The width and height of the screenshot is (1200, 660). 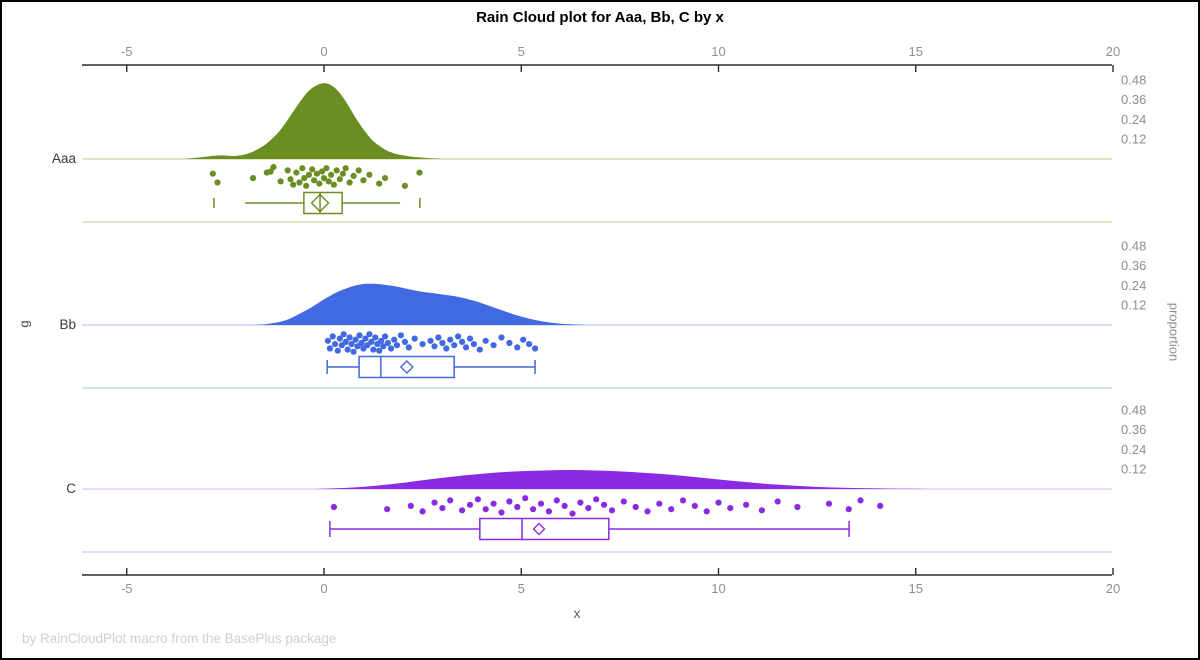 I want to click on axis-tick-label: 15, so click(x=916, y=51).